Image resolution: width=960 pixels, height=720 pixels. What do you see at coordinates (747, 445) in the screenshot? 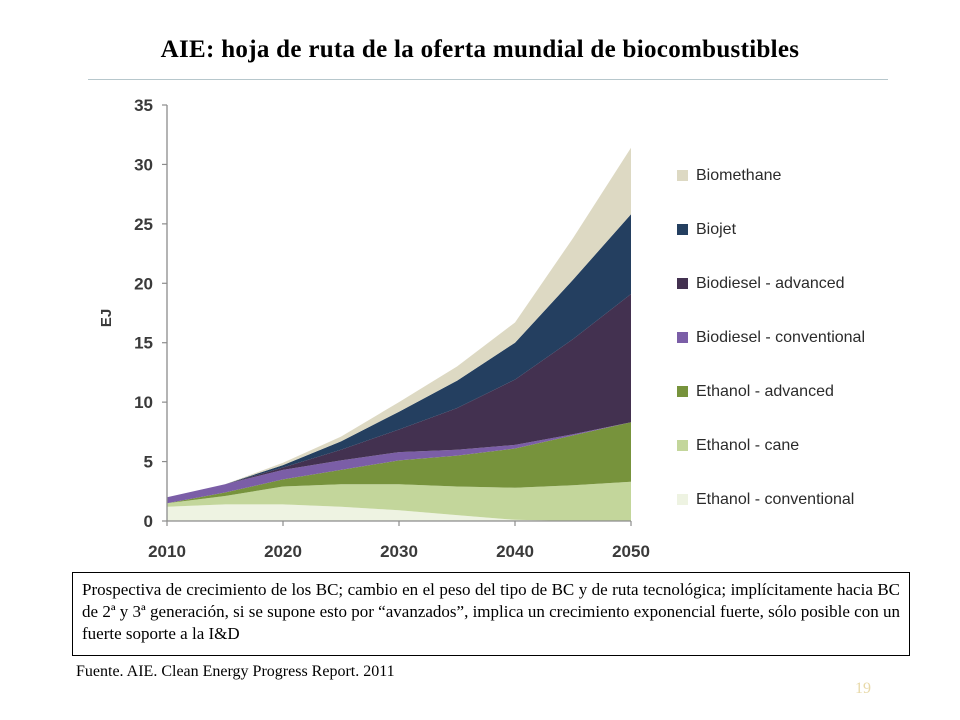
I see `legend-label-ethanol-cane: Ethanol - cane` at bounding box center [747, 445].